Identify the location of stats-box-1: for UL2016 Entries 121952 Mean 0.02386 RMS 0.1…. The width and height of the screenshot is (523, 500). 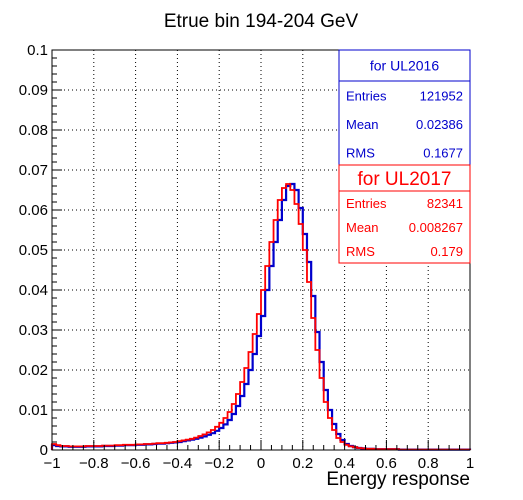
(404, 108).